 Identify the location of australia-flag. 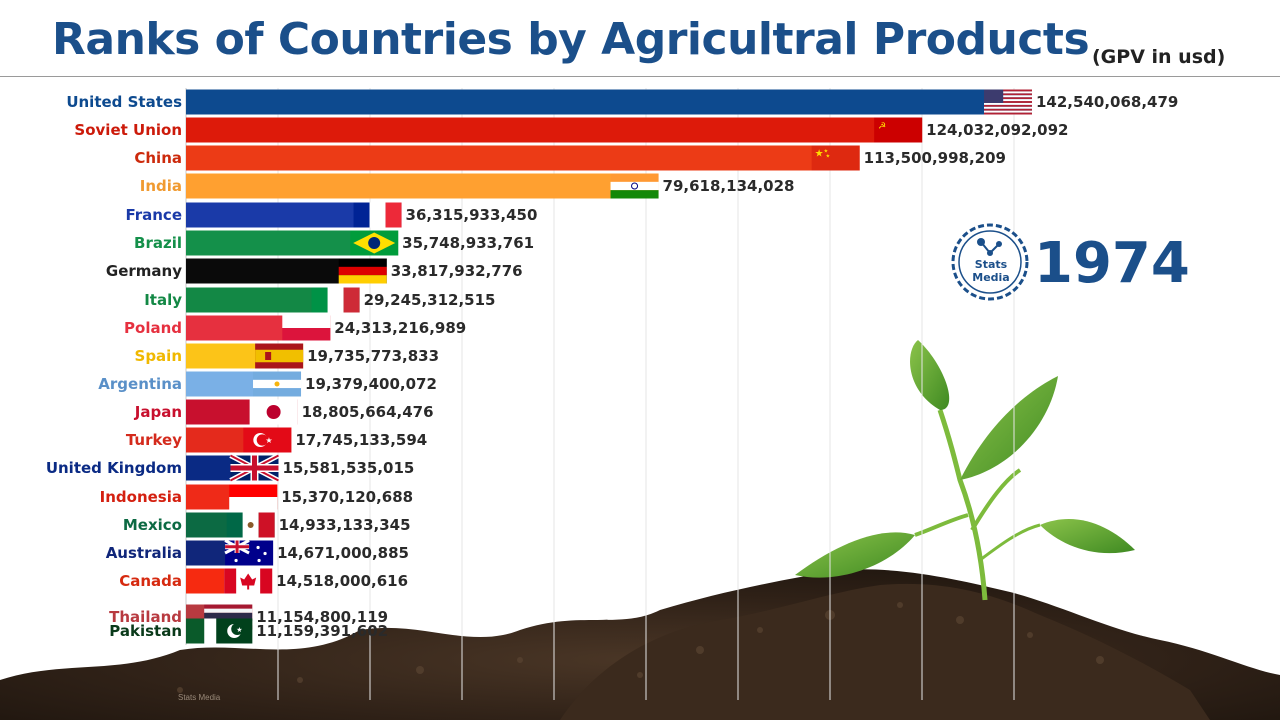
(249, 552).